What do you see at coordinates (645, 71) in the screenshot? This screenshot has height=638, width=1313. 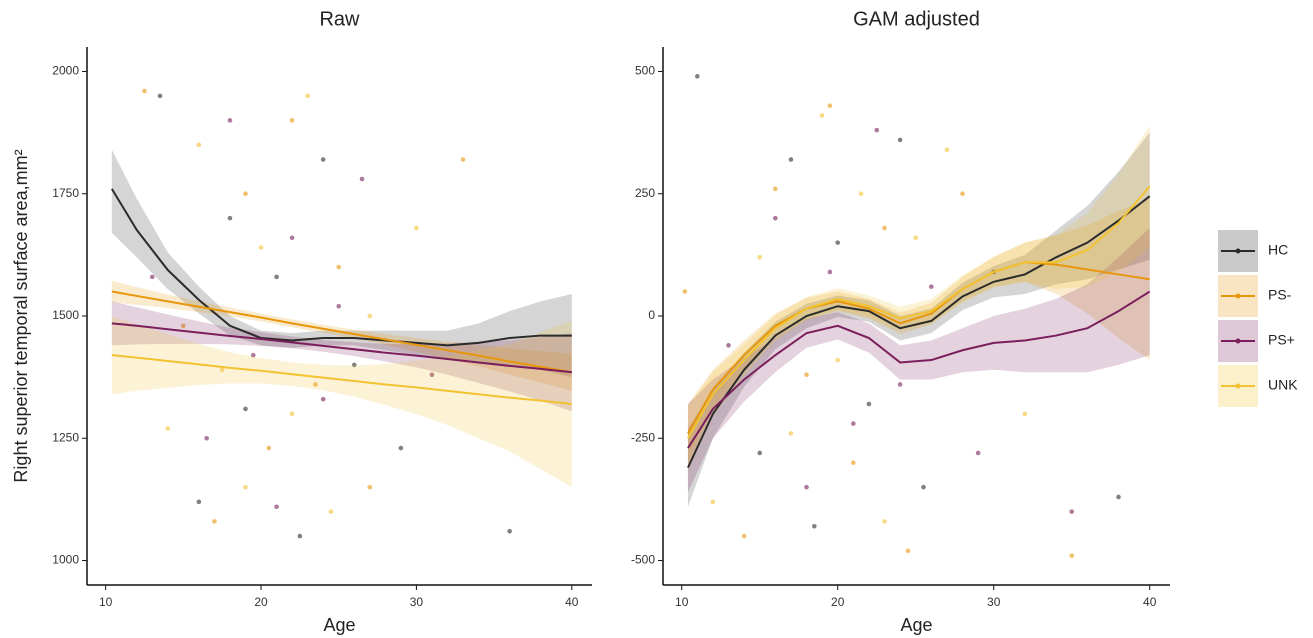 I see `y-tick-label: 500` at bounding box center [645, 71].